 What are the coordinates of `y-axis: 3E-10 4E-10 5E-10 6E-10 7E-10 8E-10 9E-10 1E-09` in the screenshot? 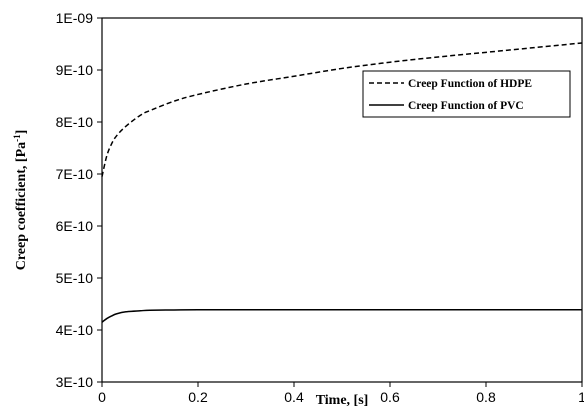 It's located at (79, 200).